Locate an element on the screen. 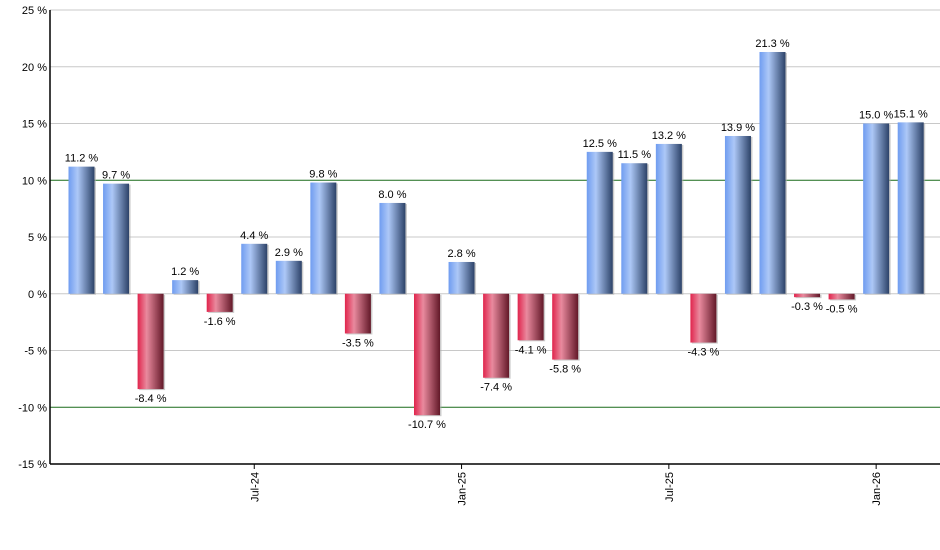  x-tick-label: Jul-24 is located at coordinates (255, 487).